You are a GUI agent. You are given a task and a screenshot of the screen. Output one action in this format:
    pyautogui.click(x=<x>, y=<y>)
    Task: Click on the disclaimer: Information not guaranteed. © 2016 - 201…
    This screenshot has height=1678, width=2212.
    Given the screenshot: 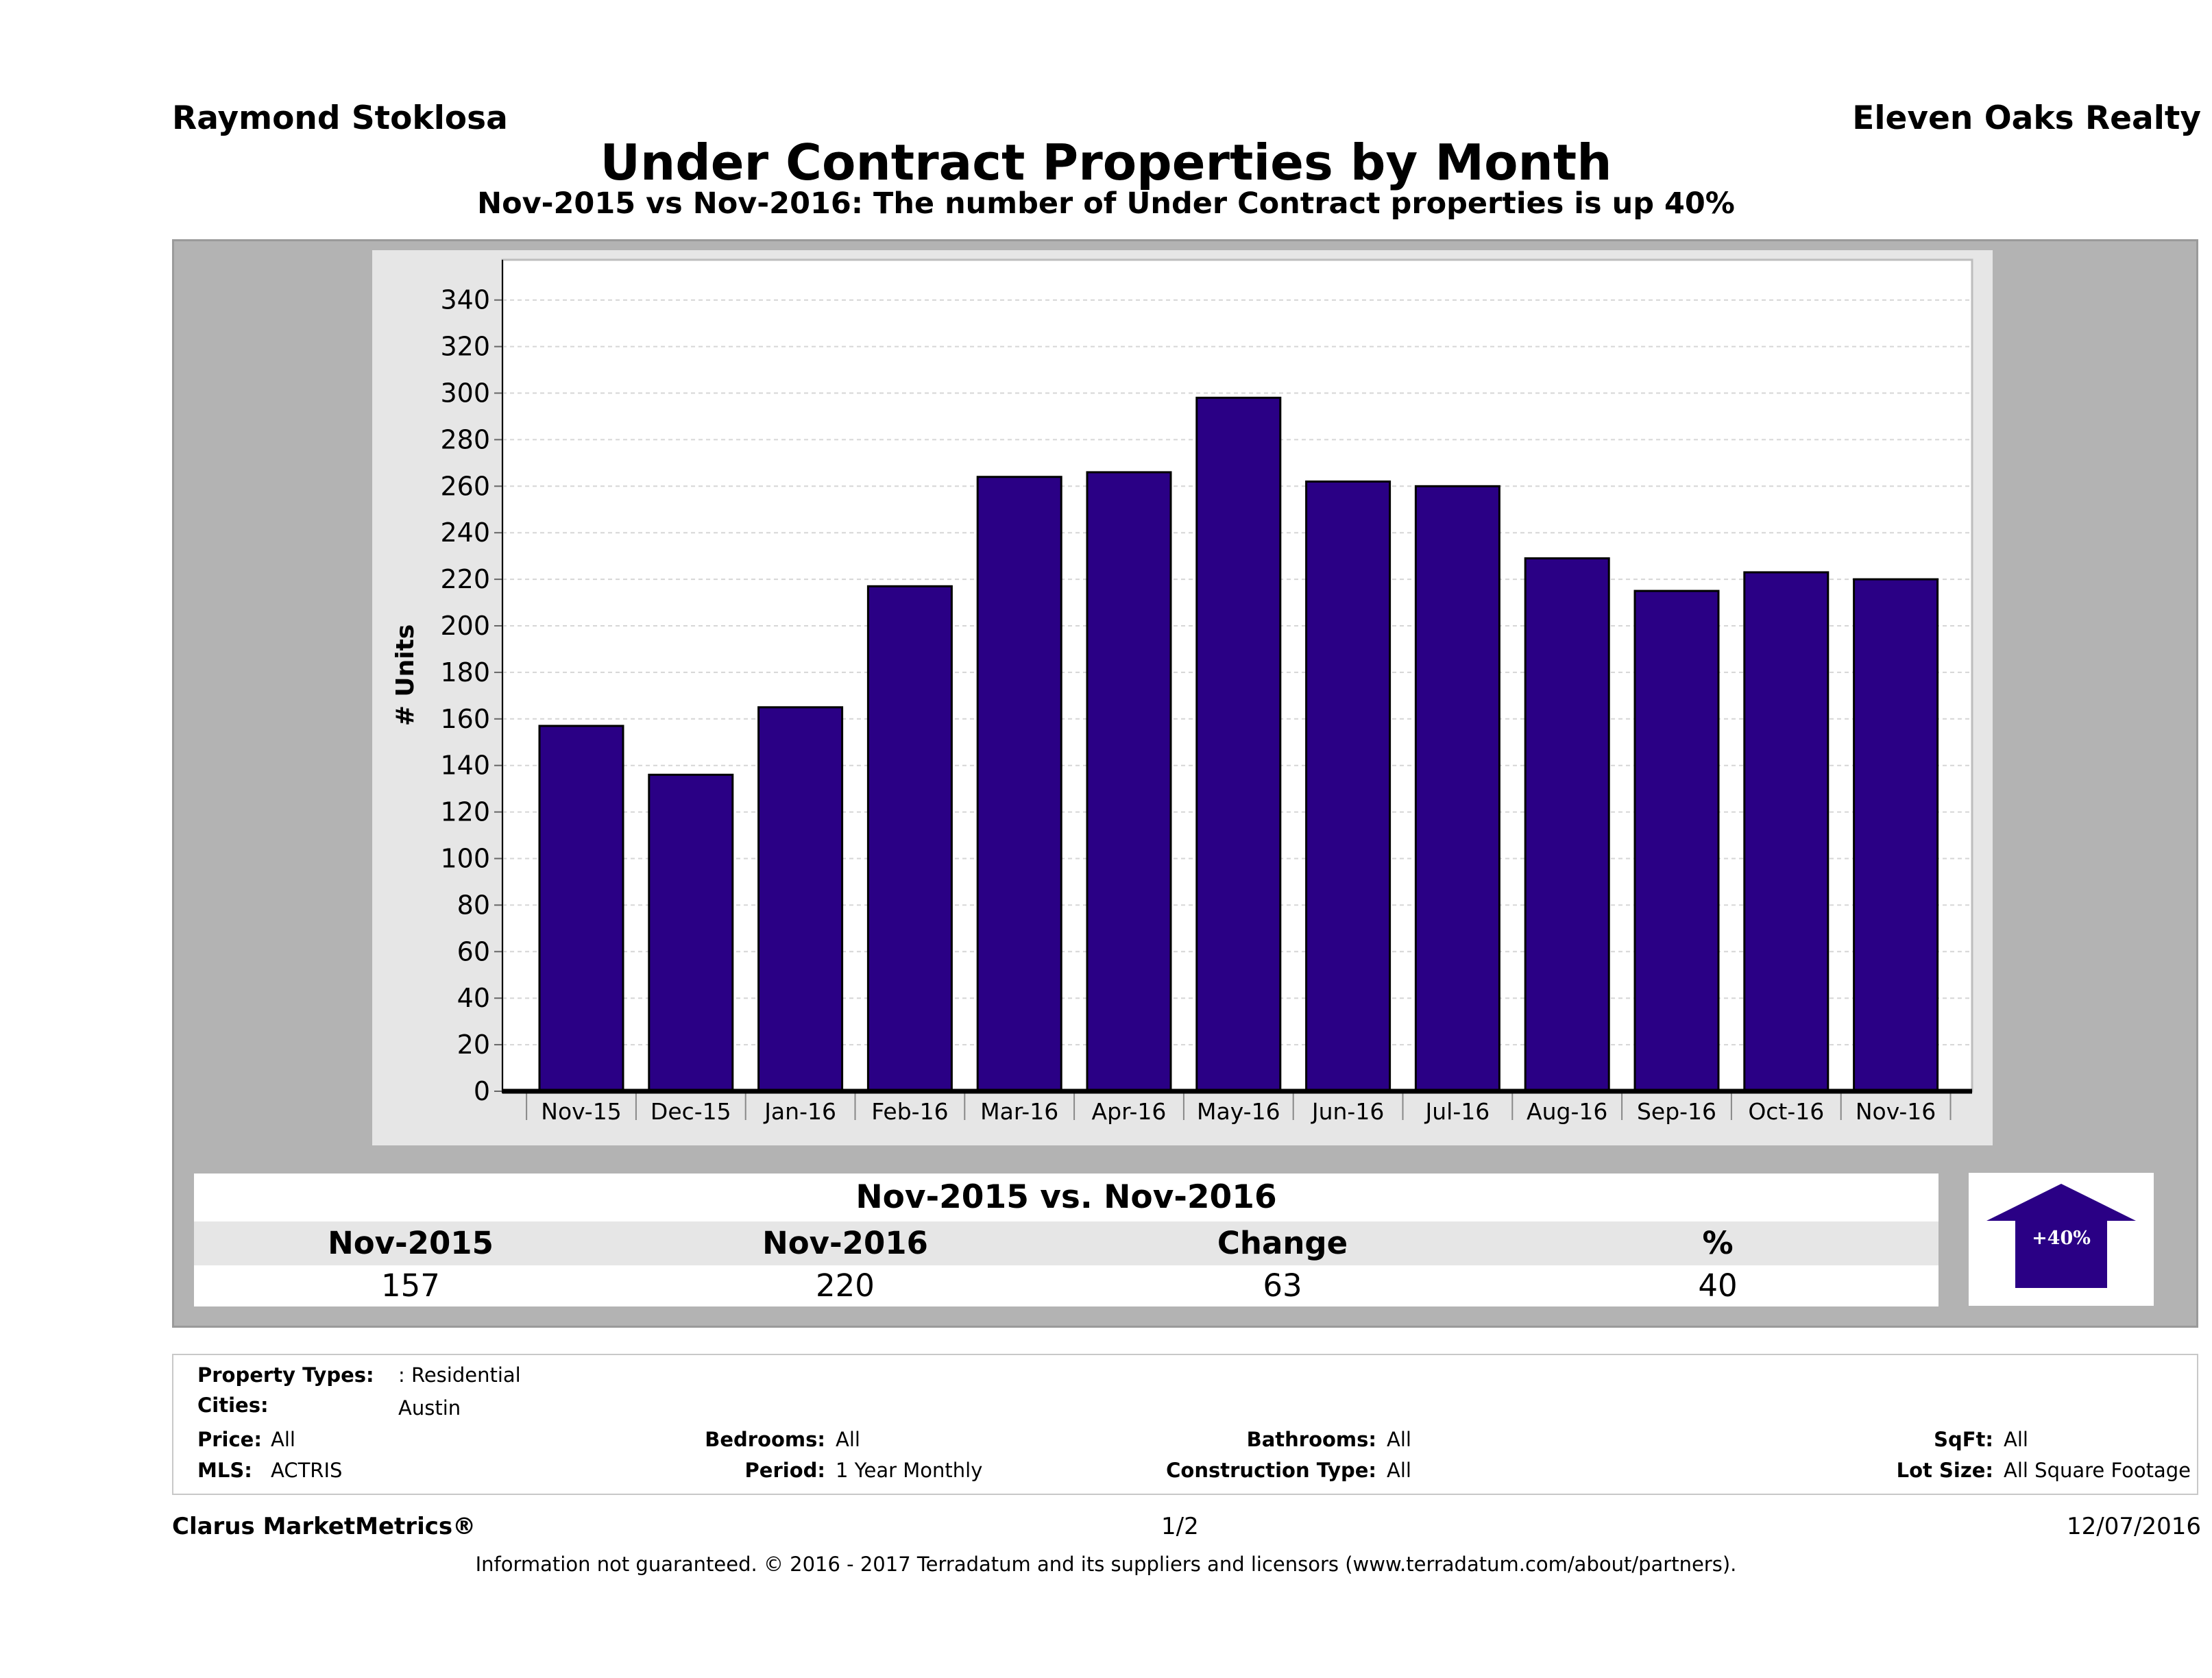 What is the action you would take?
    pyautogui.click(x=1106, y=1564)
    